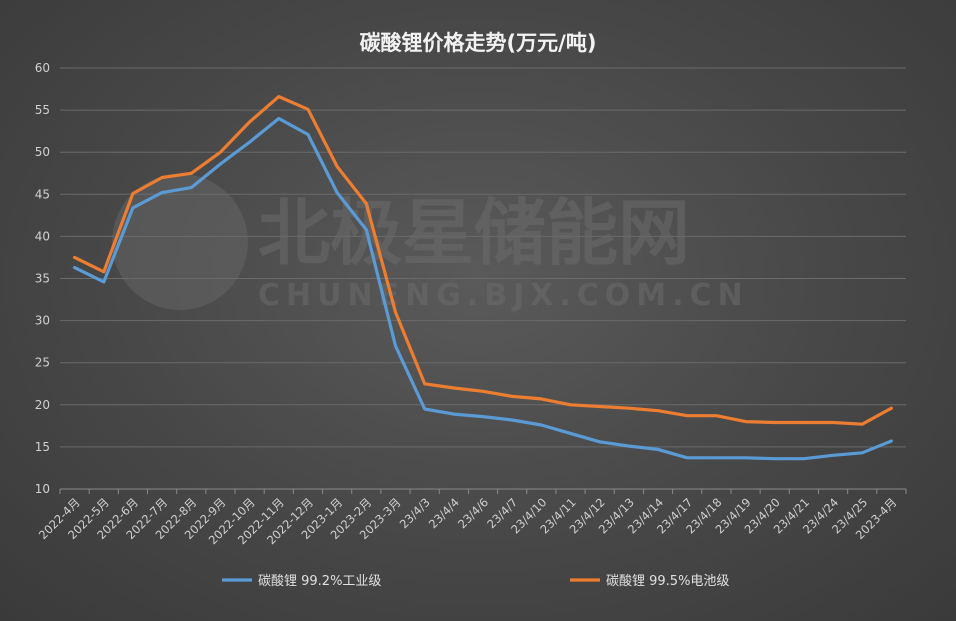  What do you see at coordinates (42, 110) in the screenshot?
I see `y-tick-label: 55` at bounding box center [42, 110].